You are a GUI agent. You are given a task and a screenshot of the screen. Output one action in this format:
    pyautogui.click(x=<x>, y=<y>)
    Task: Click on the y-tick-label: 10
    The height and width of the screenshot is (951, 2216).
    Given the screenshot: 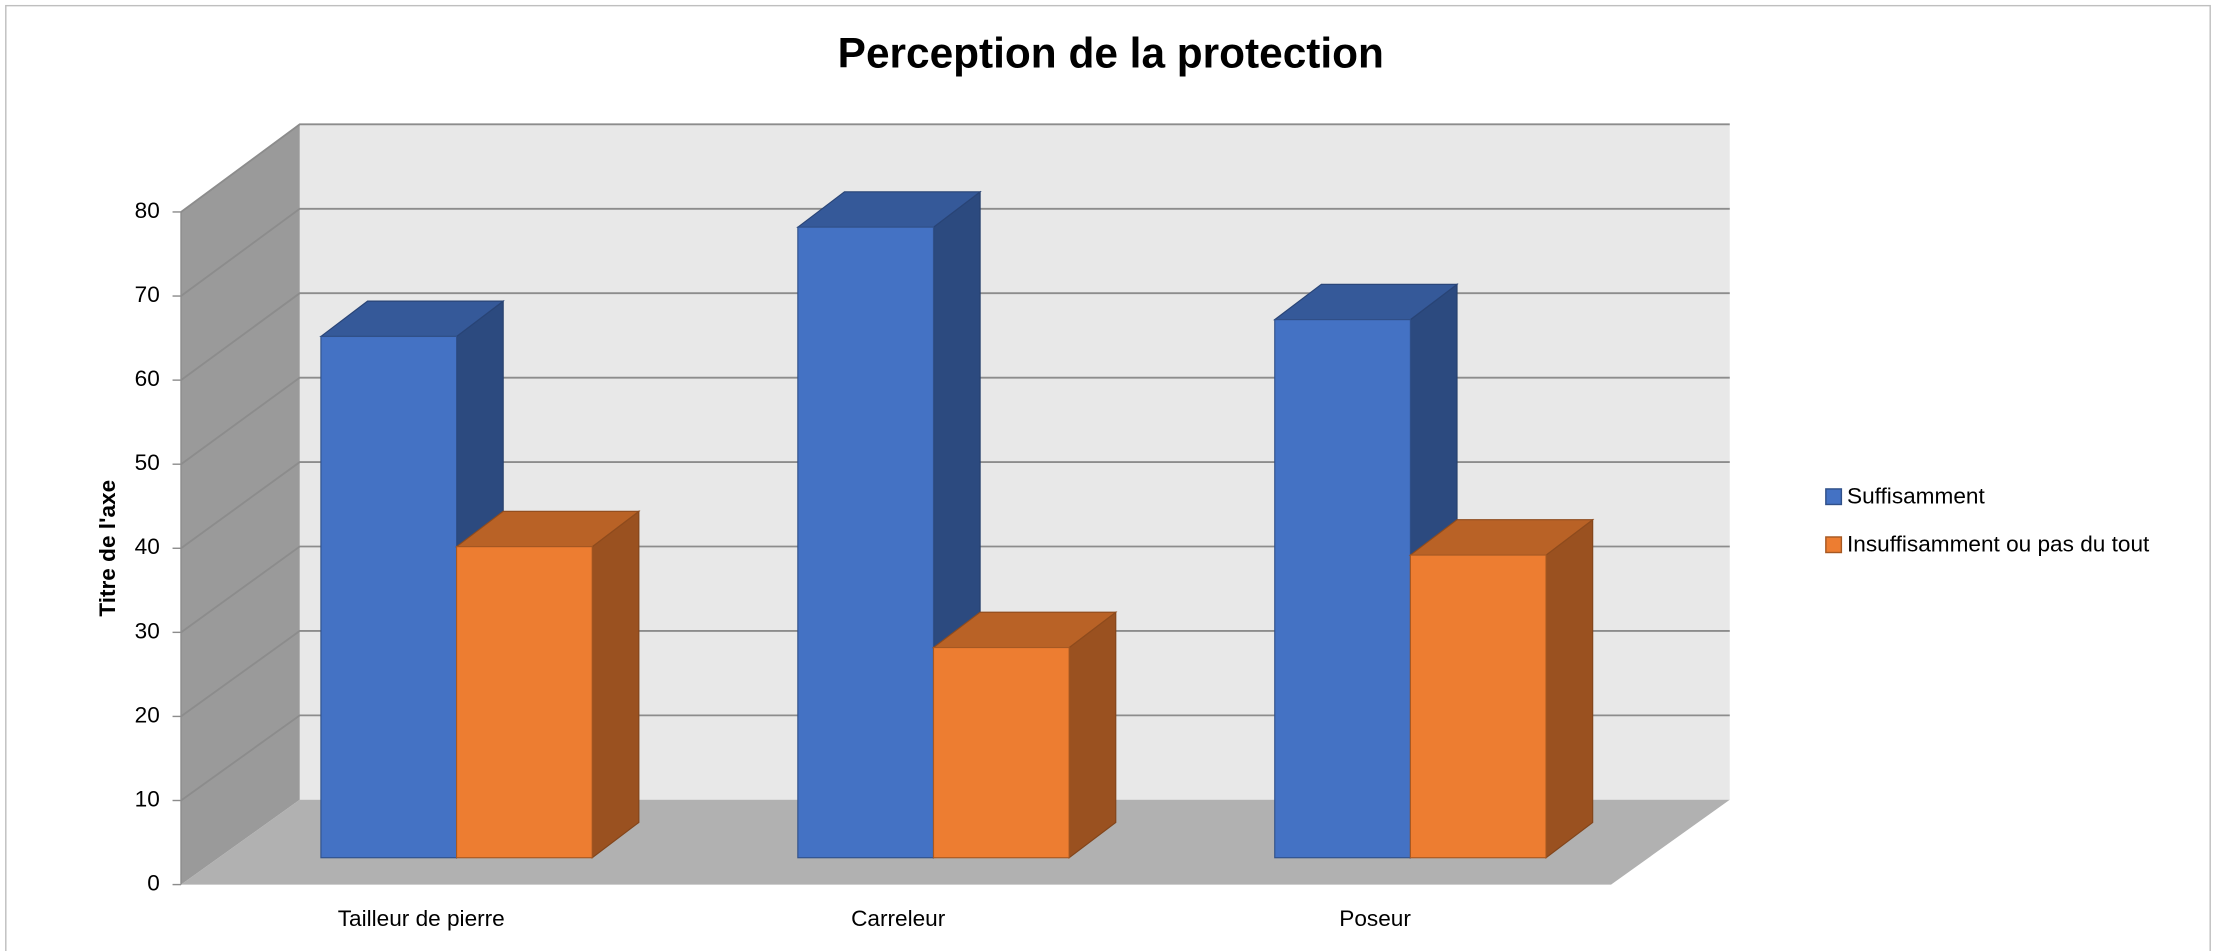 What is the action you would take?
    pyautogui.click(x=147, y=798)
    